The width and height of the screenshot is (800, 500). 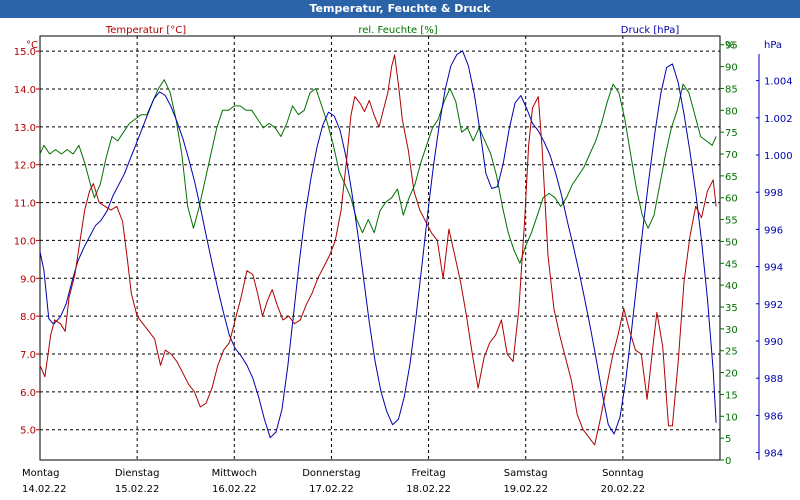 What do you see at coordinates (40, 473) in the screenshot?
I see `x-tick-day-label: Montag` at bounding box center [40, 473].